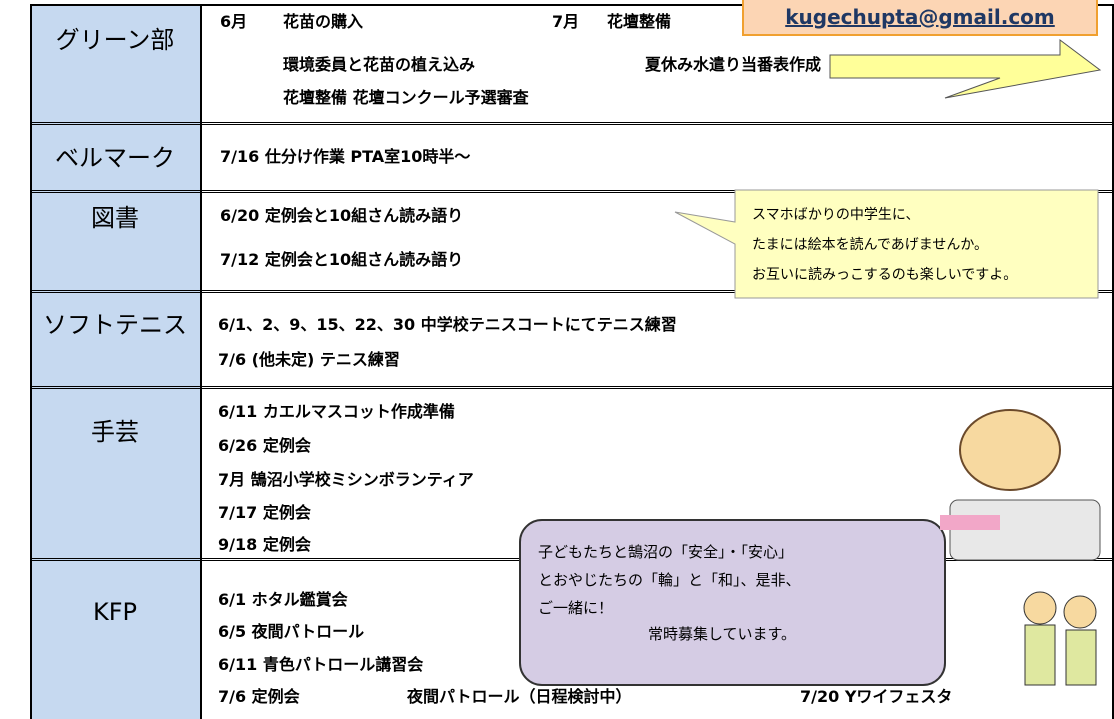  What do you see at coordinates (666, 552) in the screenshot?
I see `notice-text: 子どもたちと鵠沼の「安全」・「安心」` at bounding box center [666, 552].